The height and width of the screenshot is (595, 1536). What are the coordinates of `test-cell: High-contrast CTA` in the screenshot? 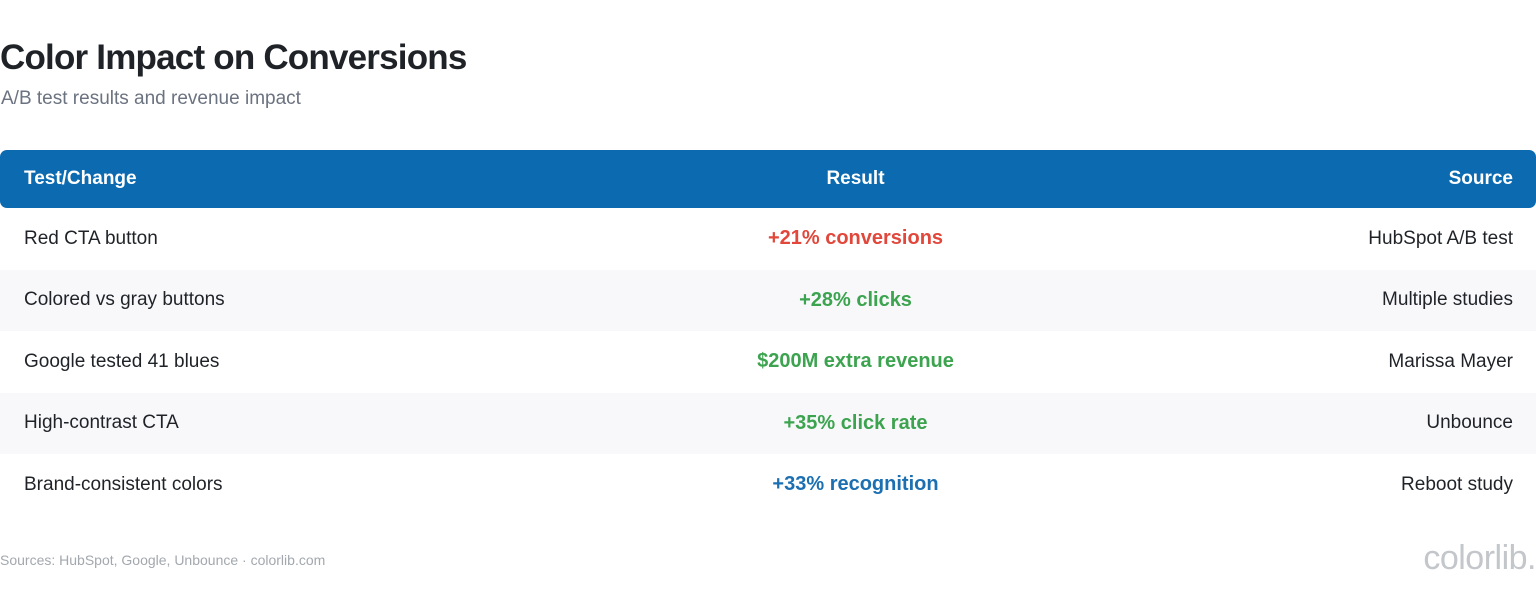 It's located at (101, 423).